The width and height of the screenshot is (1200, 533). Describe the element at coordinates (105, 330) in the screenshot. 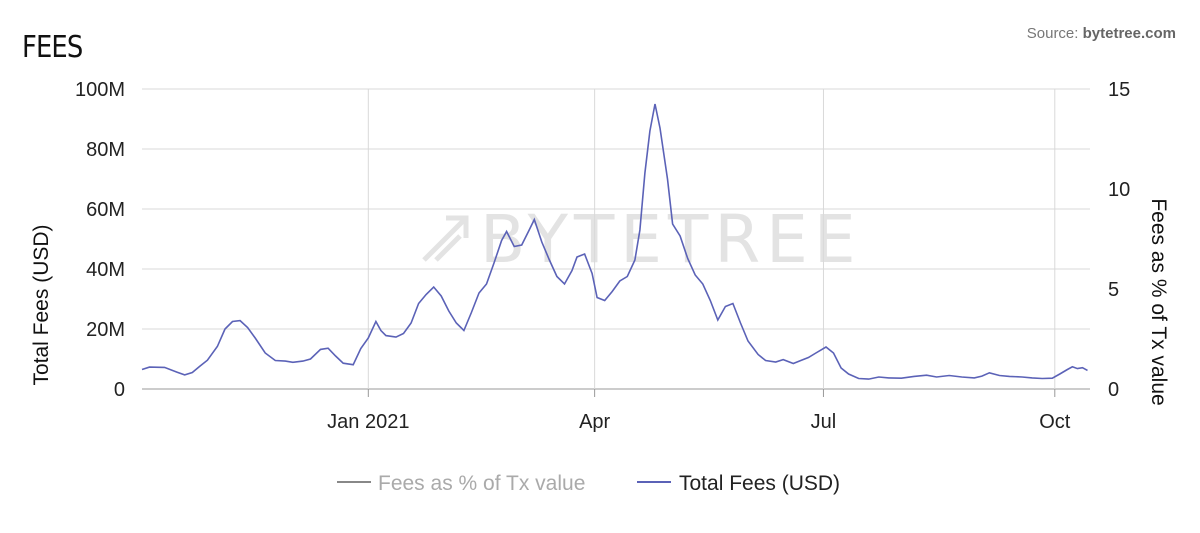

I see `y-left-tick-label: 20M` at that location.